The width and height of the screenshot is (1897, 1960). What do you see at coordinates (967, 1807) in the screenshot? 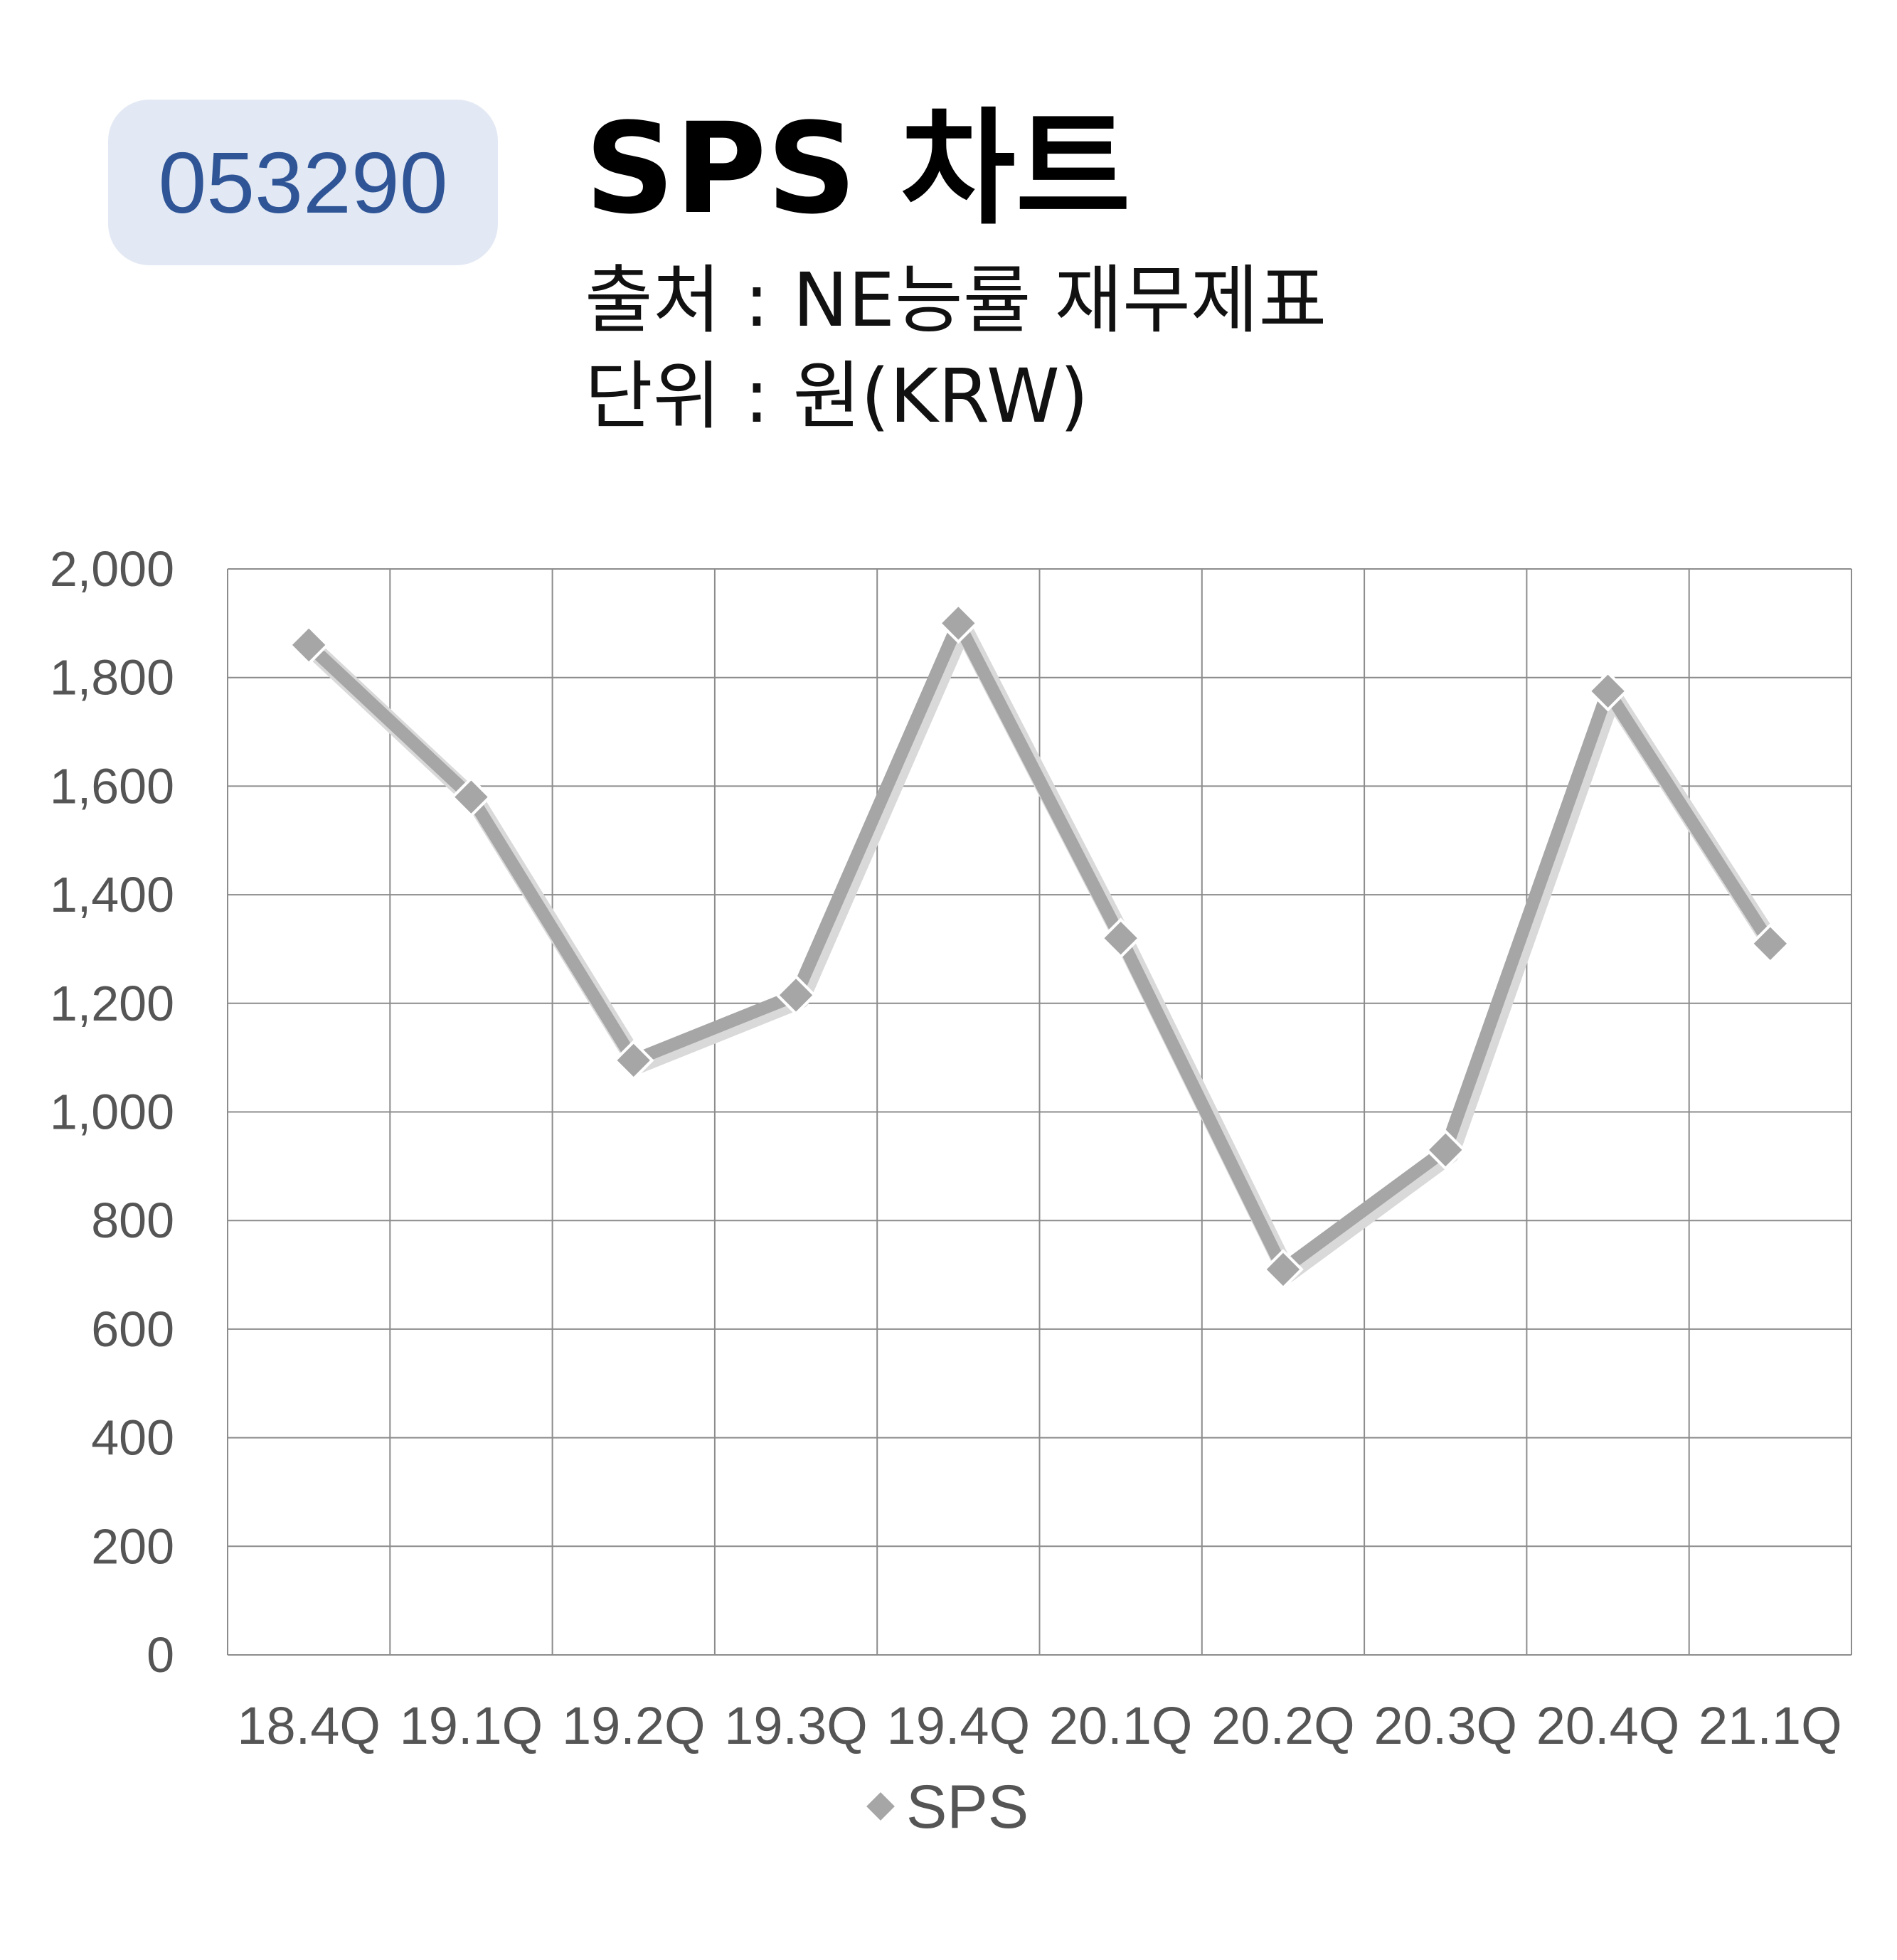
I see `legend-label: SPS` at bounding box center [967, 1807].